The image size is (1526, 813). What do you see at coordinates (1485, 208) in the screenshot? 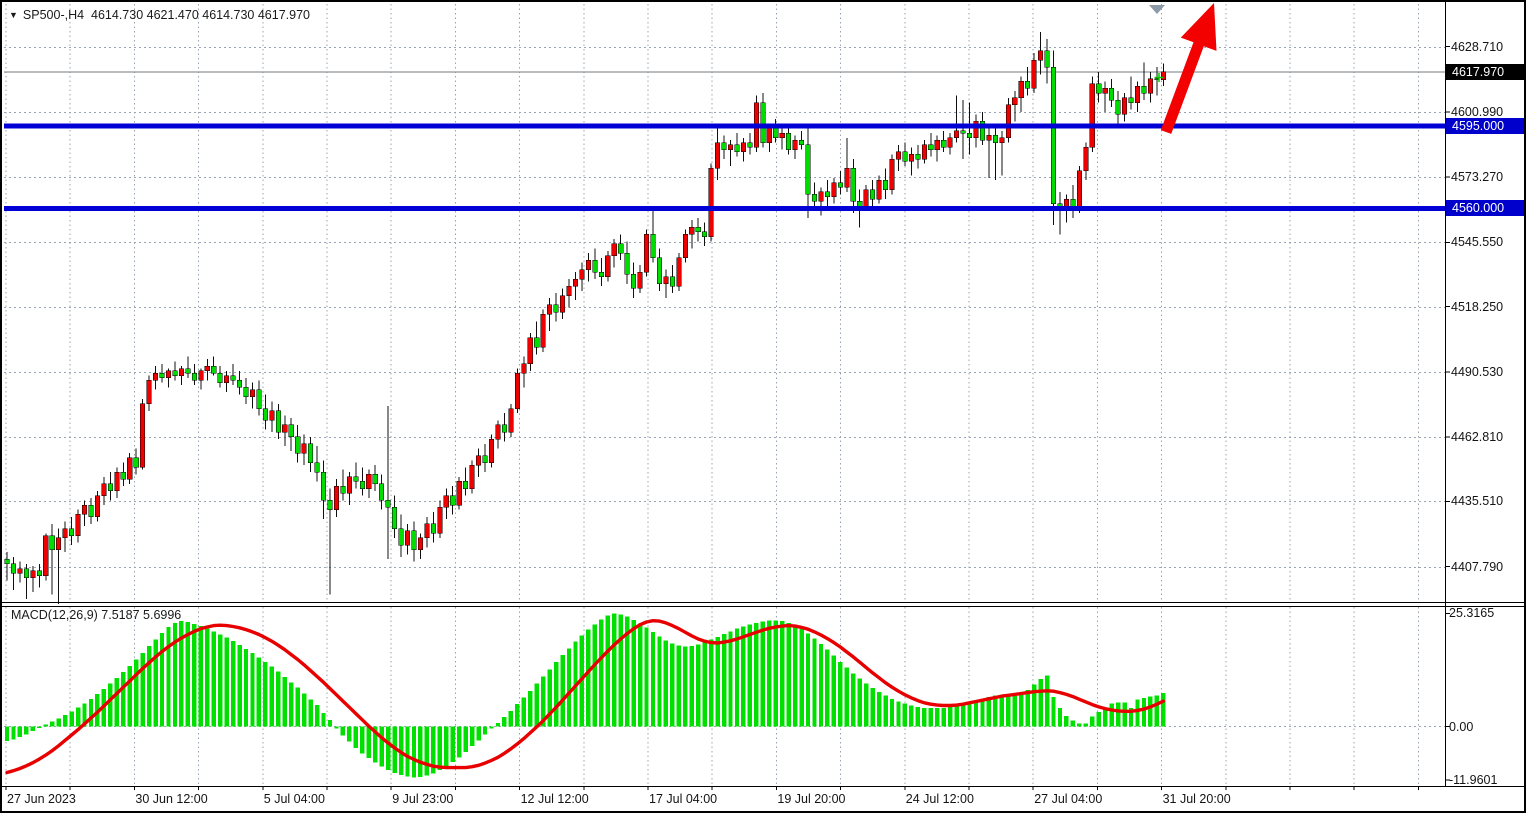
I see `hline-label-4560: 4560.000` at bounding box center [1485, 208].